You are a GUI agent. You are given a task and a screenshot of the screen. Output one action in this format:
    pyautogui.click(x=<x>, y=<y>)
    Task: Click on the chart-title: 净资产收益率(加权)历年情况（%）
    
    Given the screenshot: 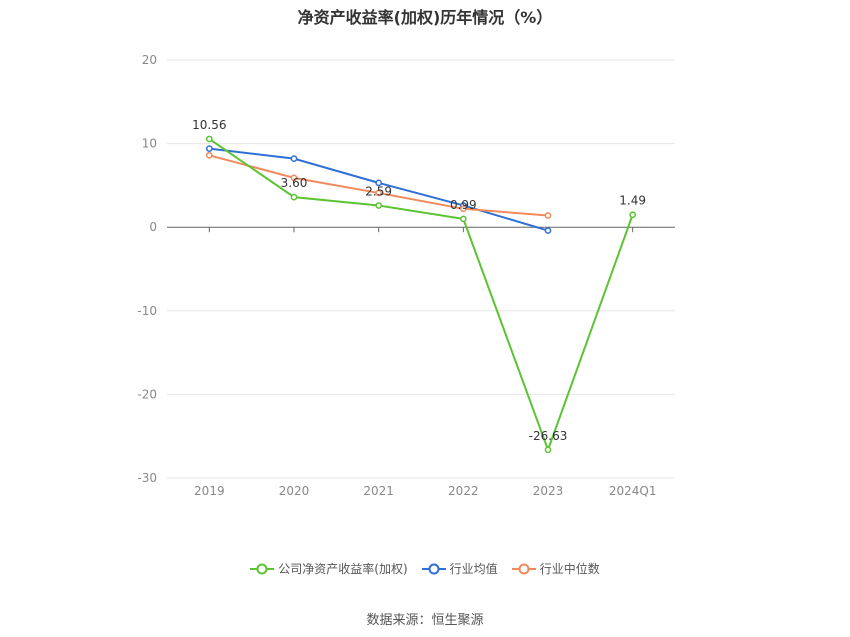 What is the action you would take?
    pyautogui.click(x=425, y=17)
    